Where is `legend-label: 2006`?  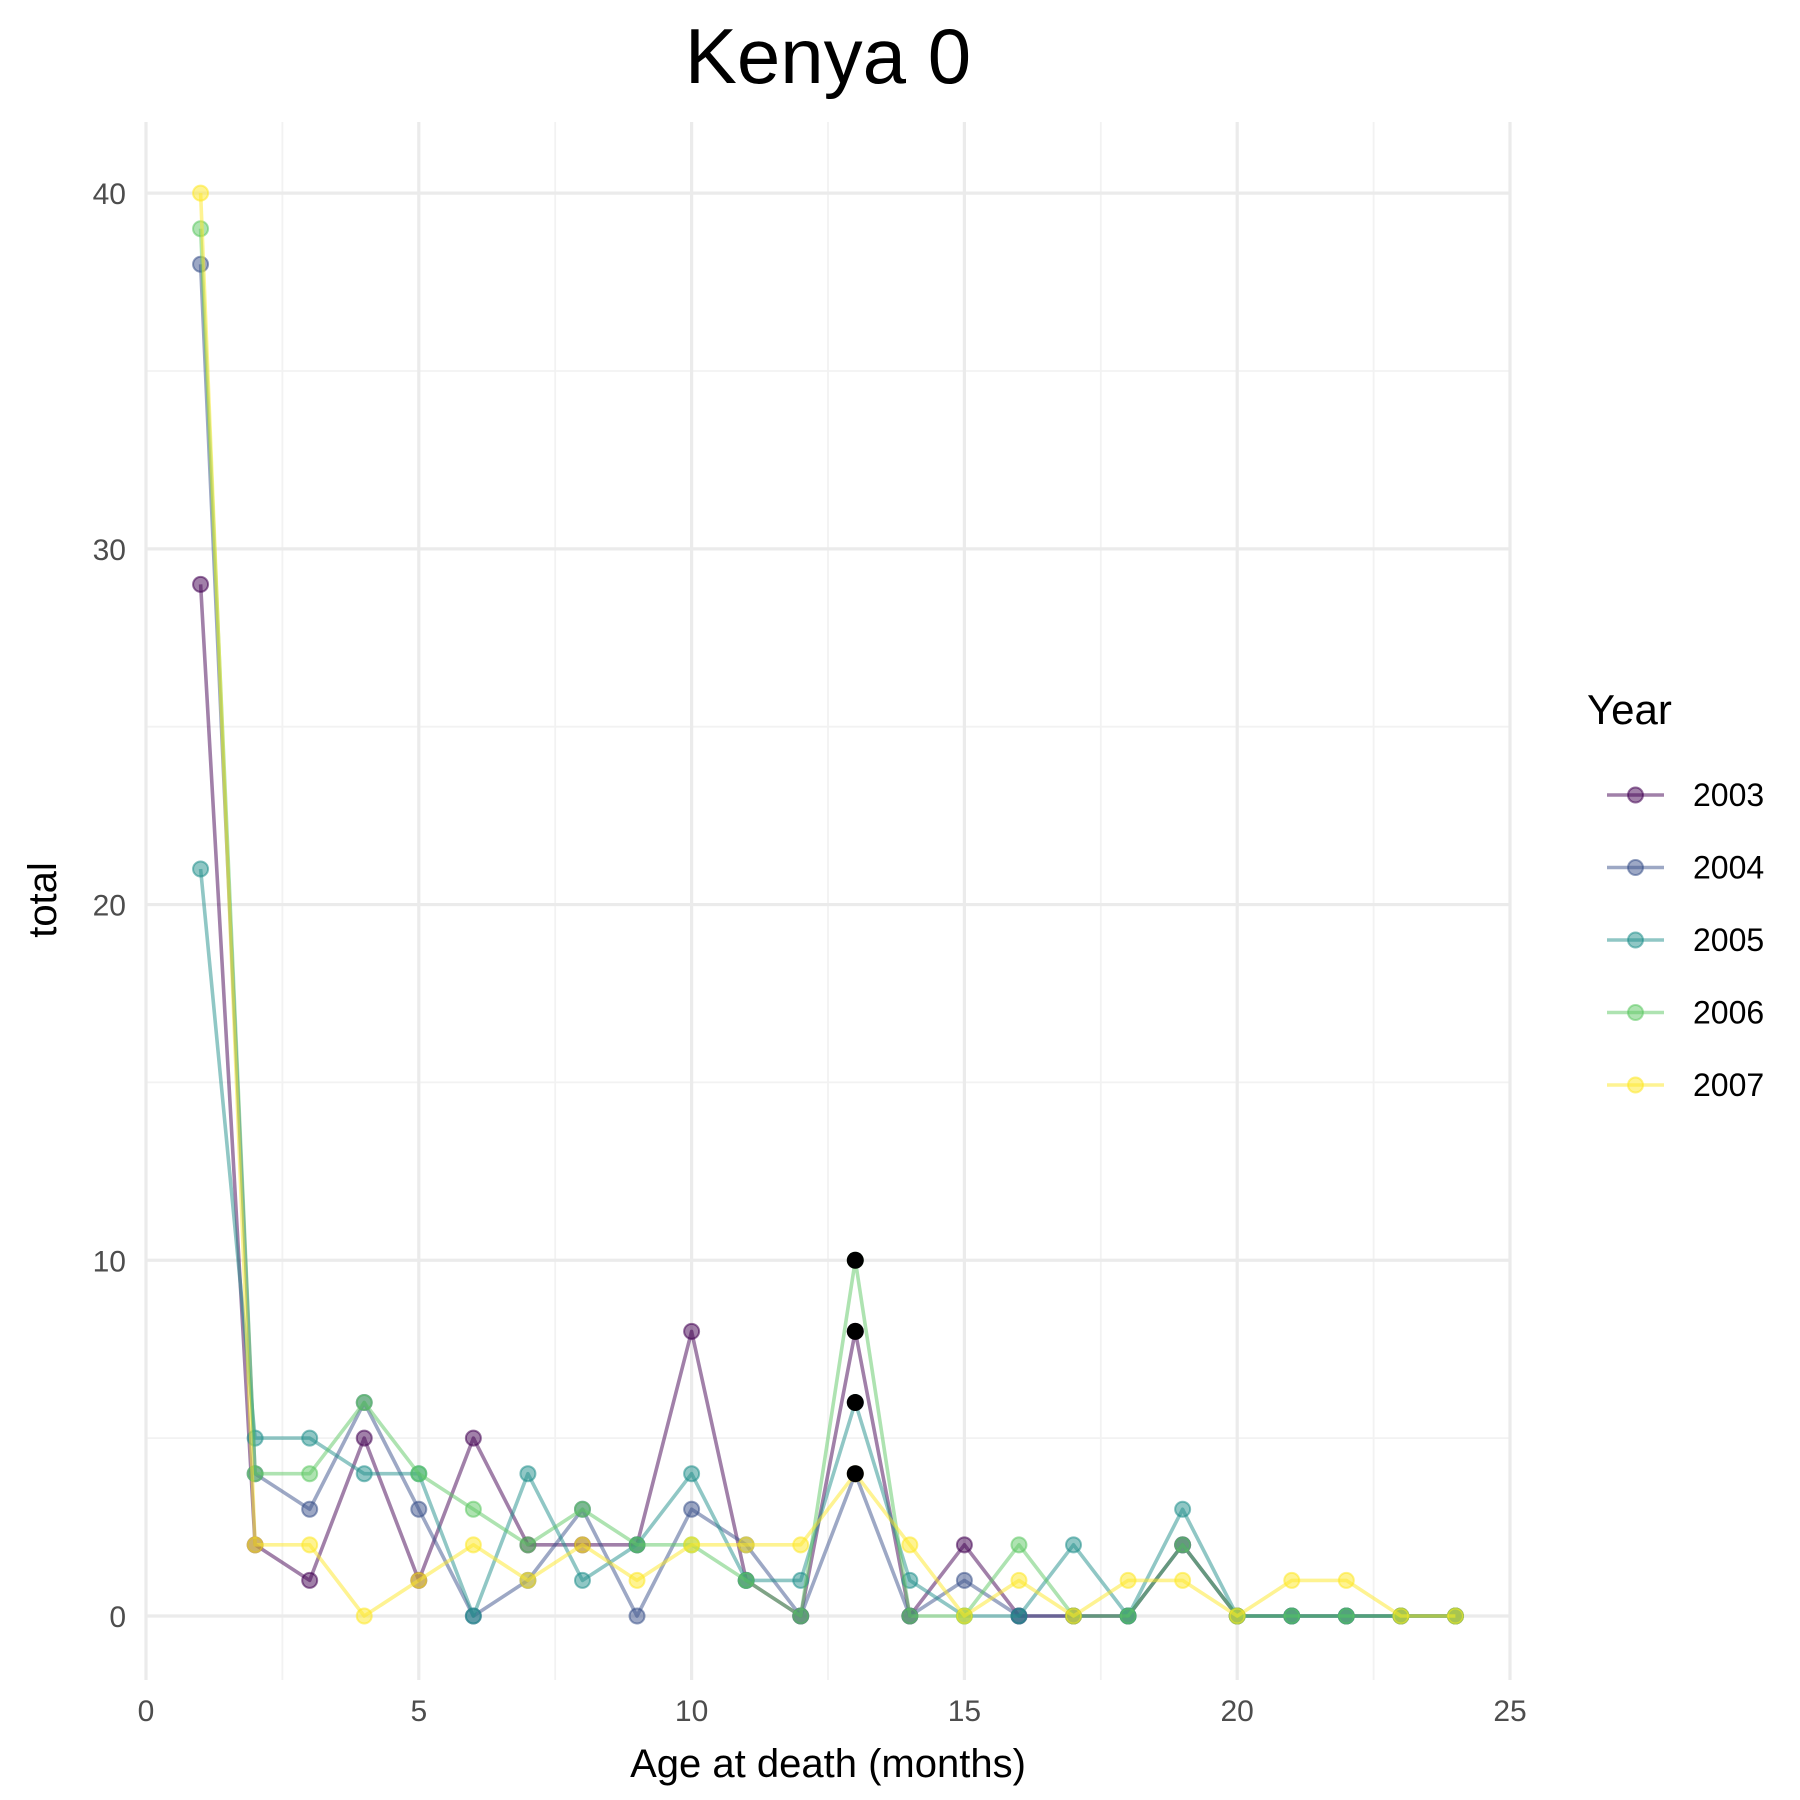
legend-label: 2006 is located at coordinates (1728, 1013).